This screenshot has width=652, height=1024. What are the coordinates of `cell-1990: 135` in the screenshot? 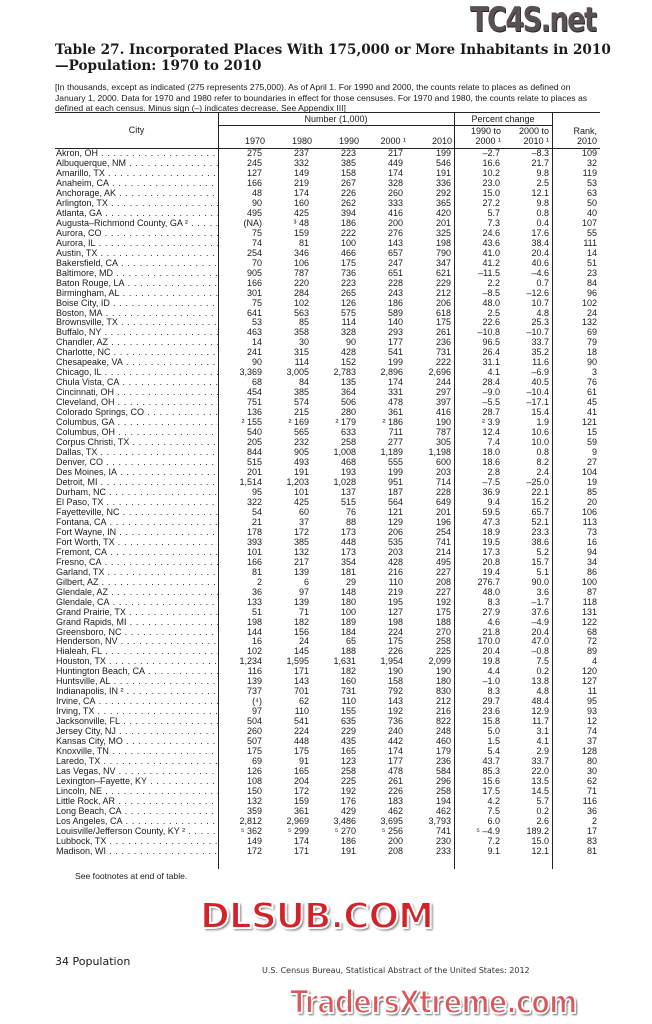 It's located at (348, 383).